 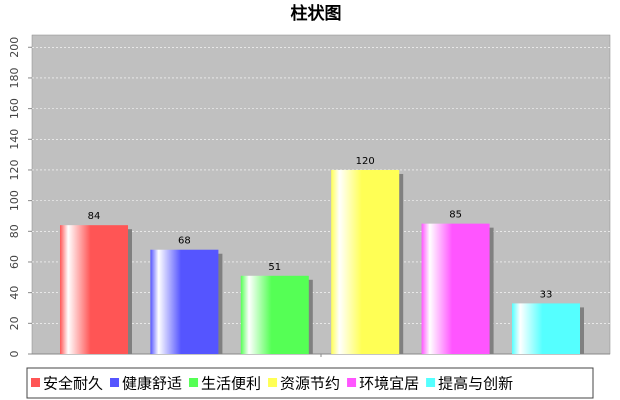 What do you see at coordinates (475, 384) in the screenshot?
I see `legend-label: 提高与创新` at bounding box center [475, 384].